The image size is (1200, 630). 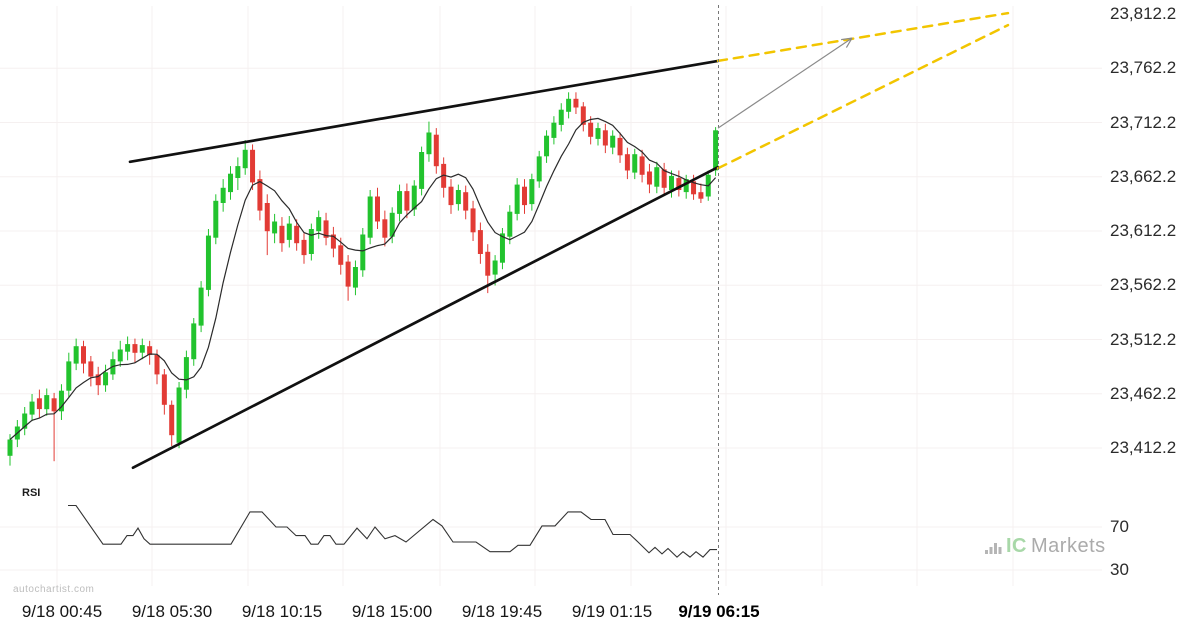 I want to click on rsi-line, so click(x=392, y=531).